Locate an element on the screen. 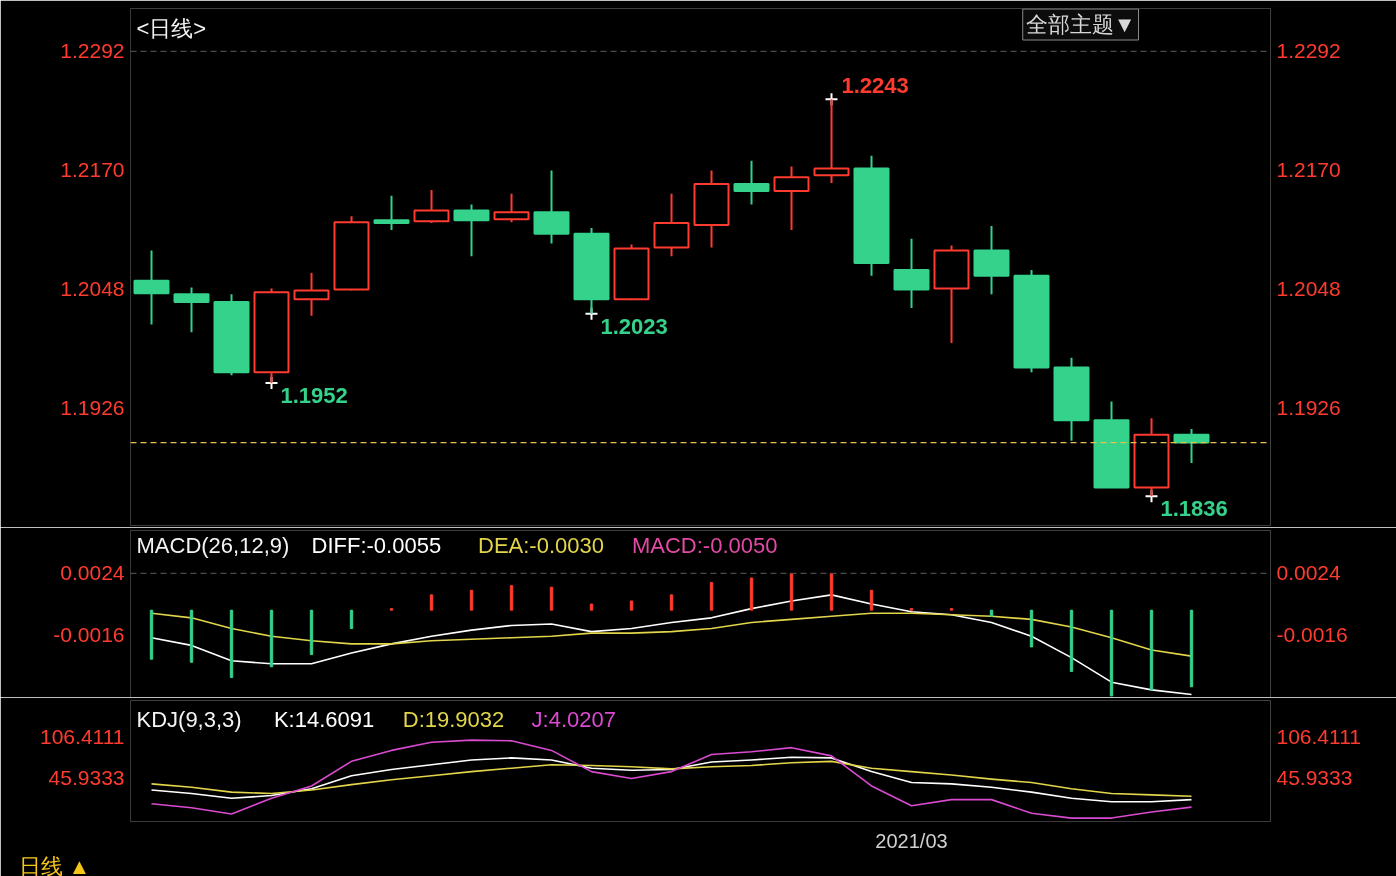 This screenshot has height=876, width=1396. y-tick-label: 0.0024 is located at coordinates (92, 573).